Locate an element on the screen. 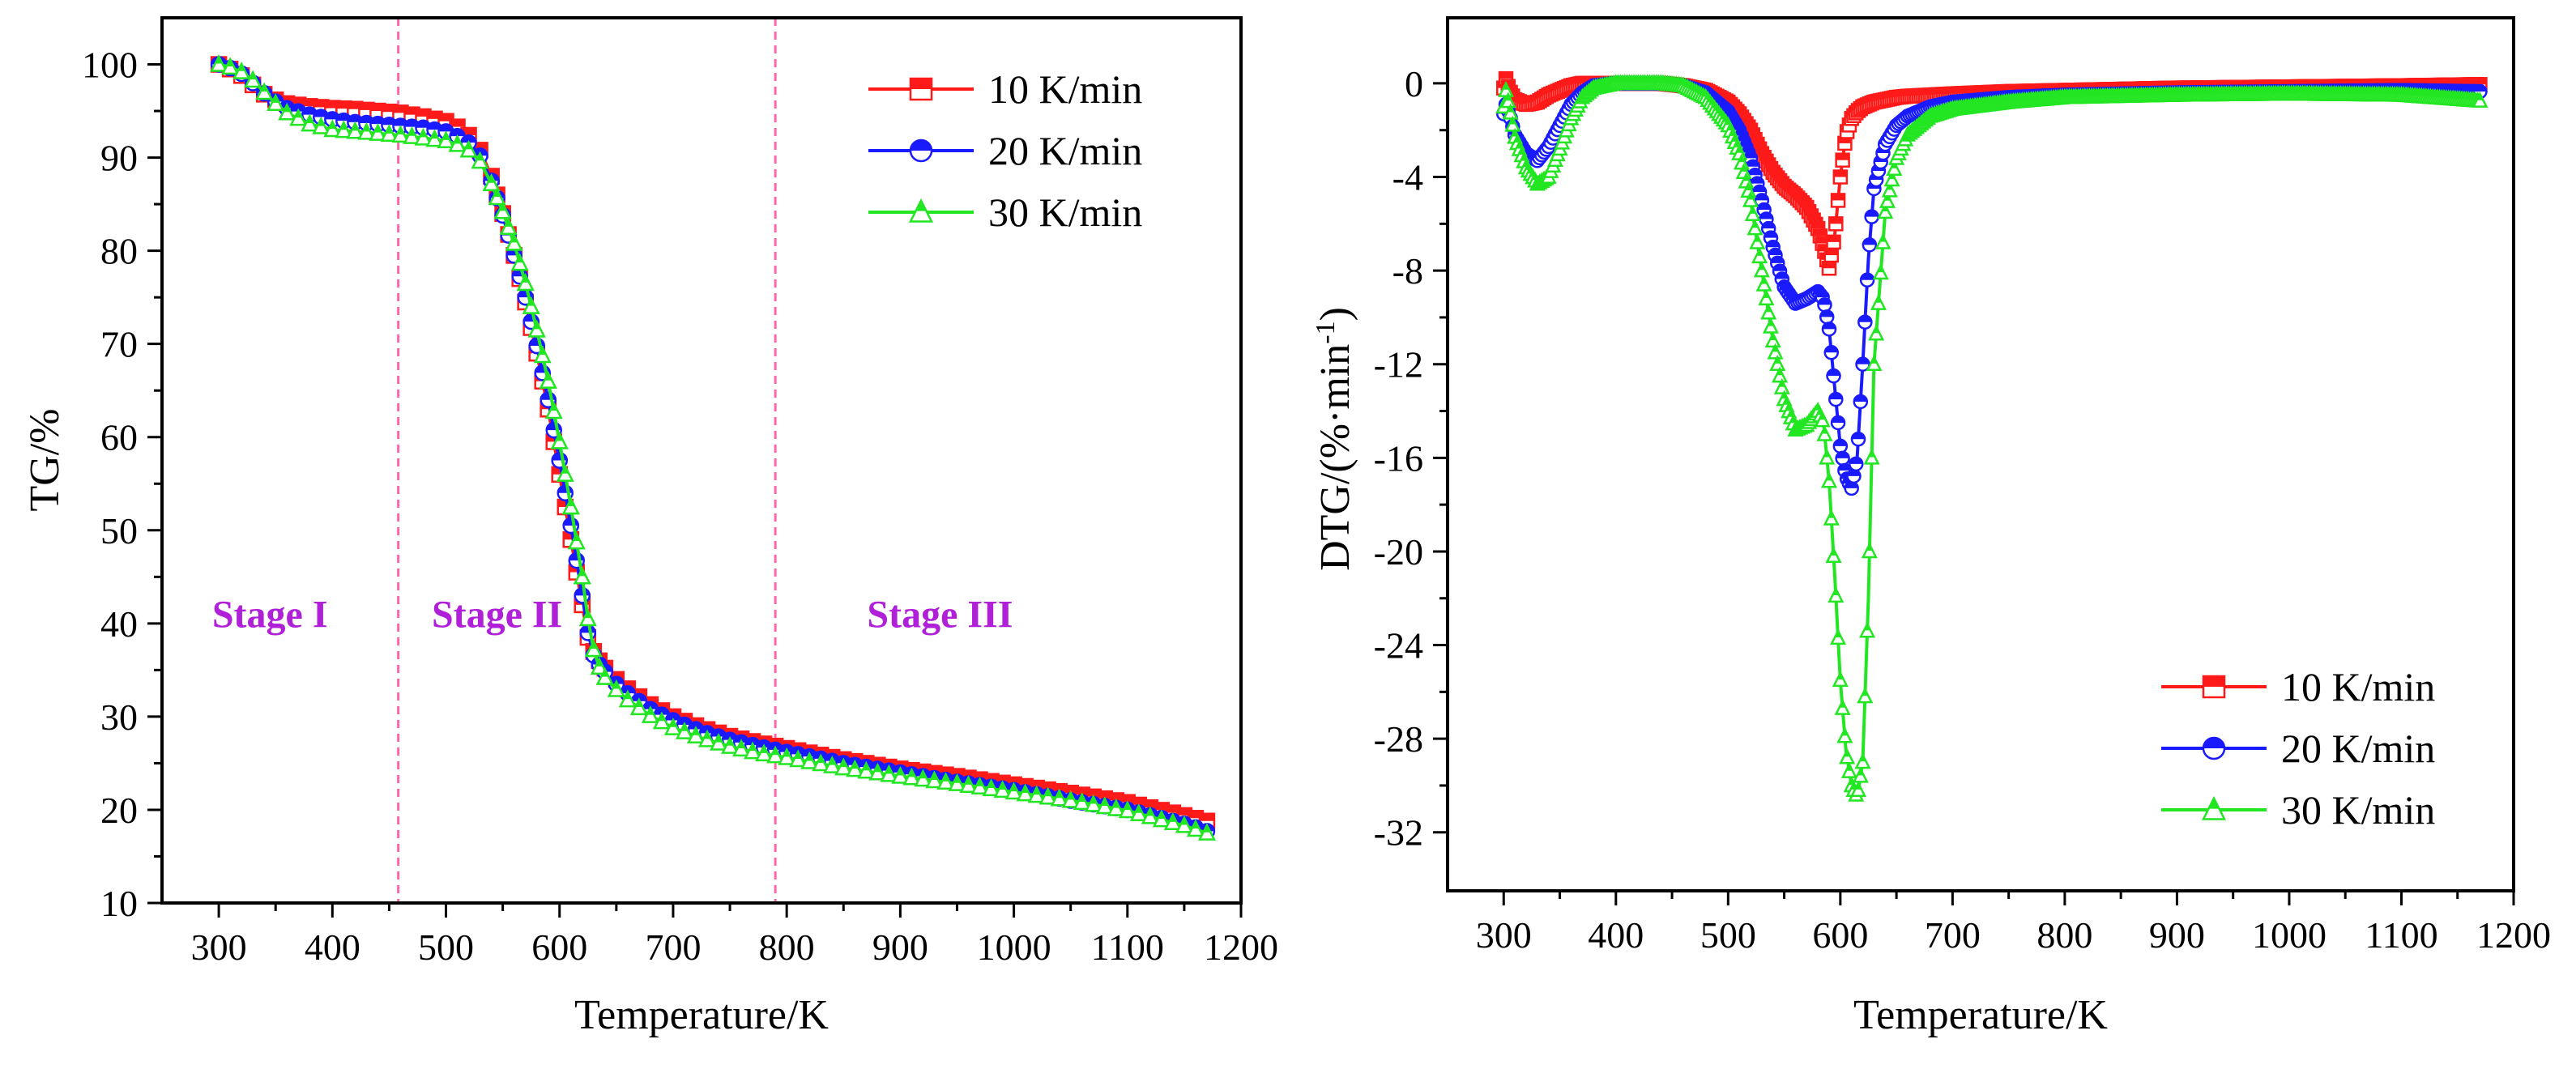 The width and height of the screenshot is (2576, 1069). dtg-y-title-main: DTG/(%·min is located at coordinates (1335, 457).